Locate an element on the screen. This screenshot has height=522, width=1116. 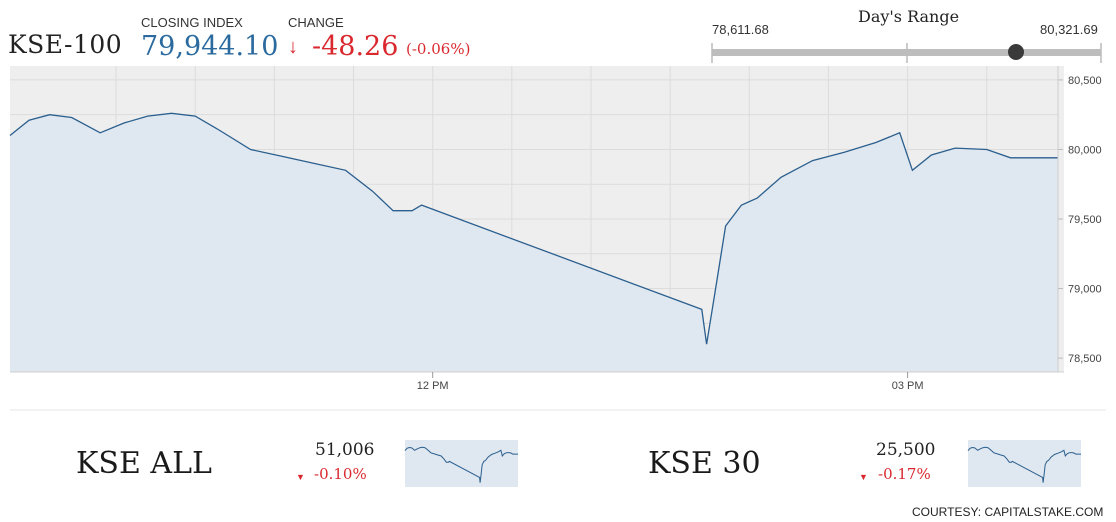
x-tick-label: 03 PM is located at coordinates (908, 386).